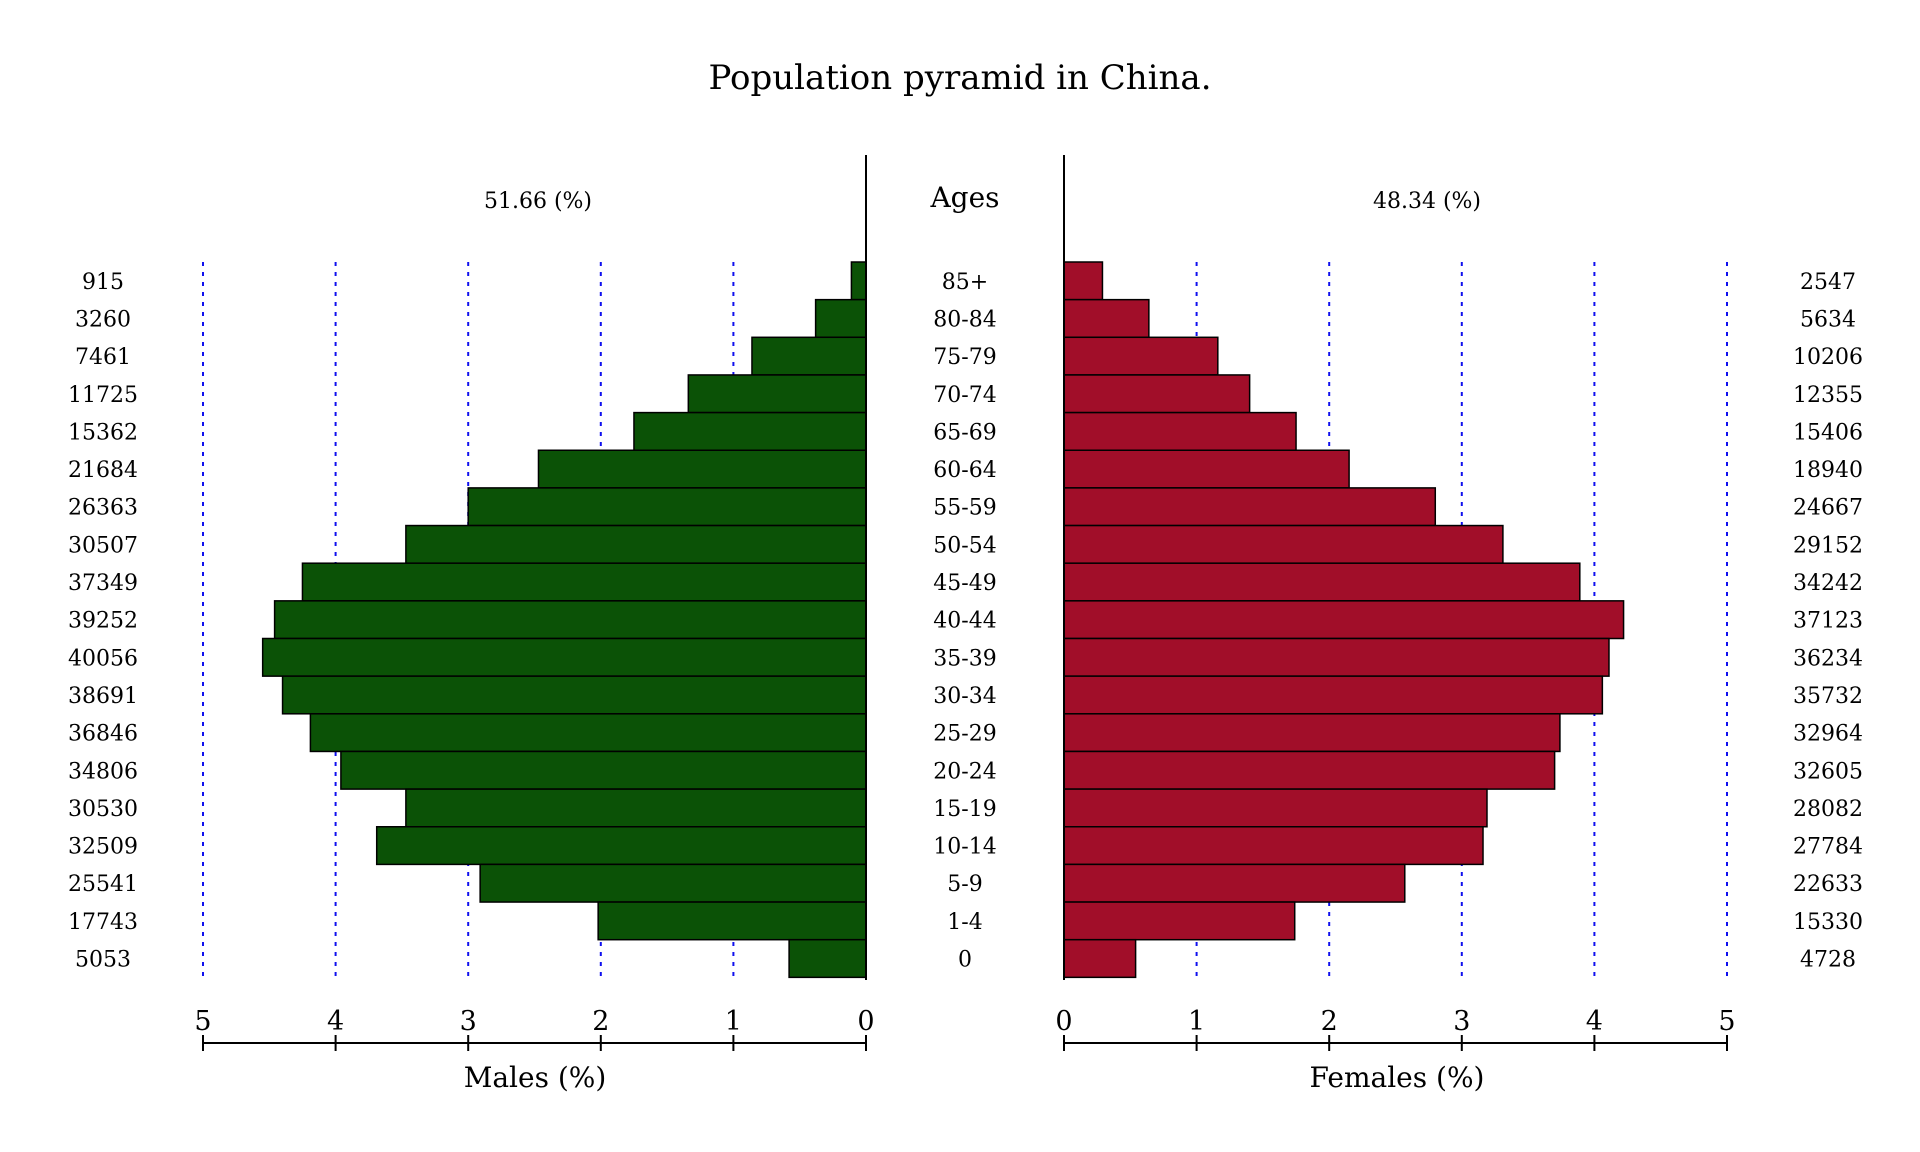  Describe the element at coordinates (964, 696) in the screenshot. I see `age-label: 30-34` at that location.